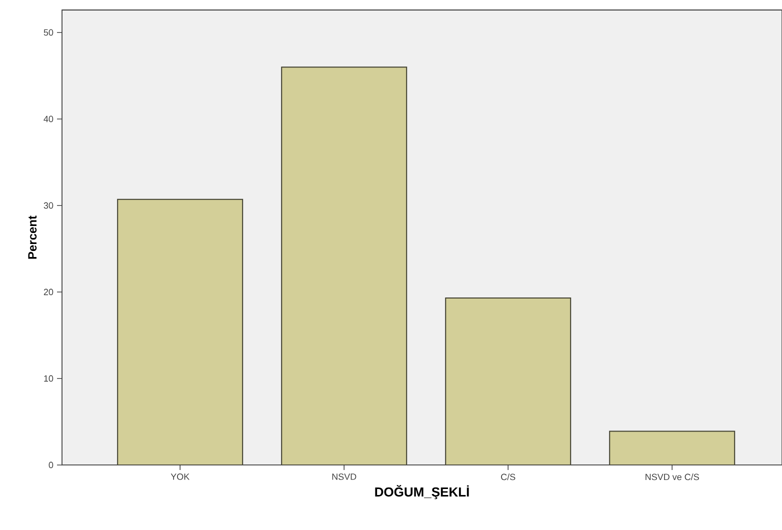  What do you see at coordinates (344, 477) in the screenshot?
I see `x-tick-label: NSVD` at bounding box center [344, 477].